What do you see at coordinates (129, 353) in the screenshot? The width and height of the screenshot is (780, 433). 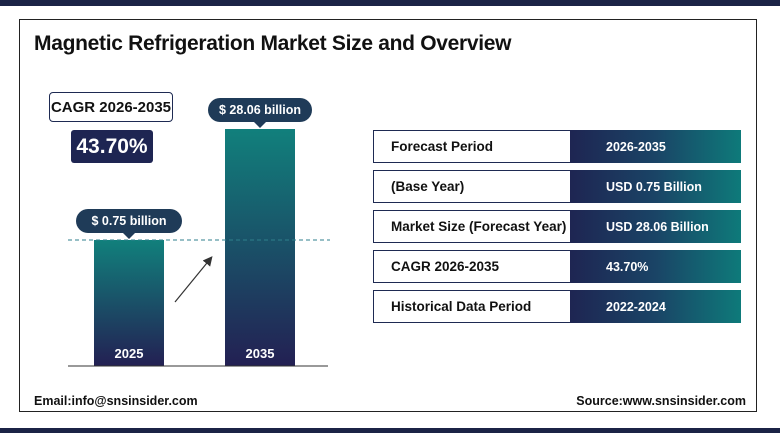 I see `x-tick-label-2025: 2025` at bounding box center [129, 353].